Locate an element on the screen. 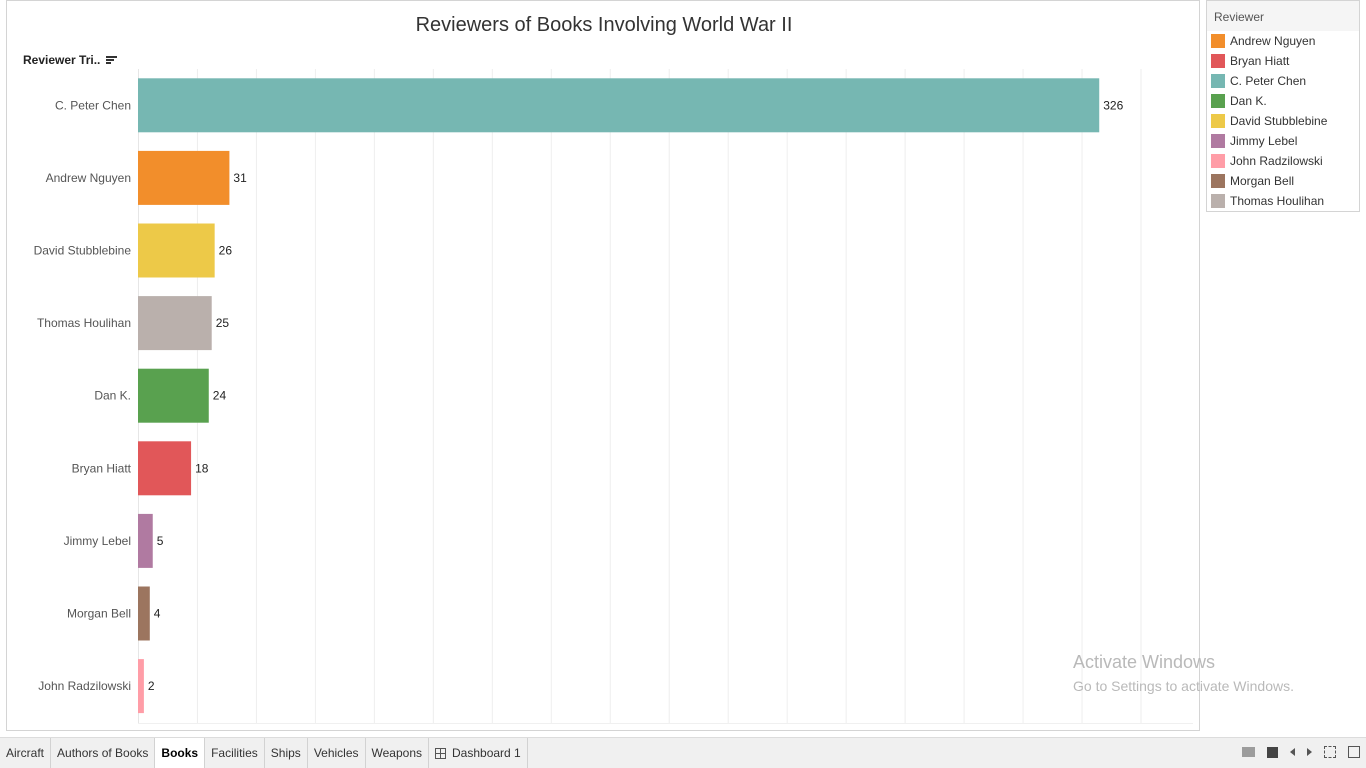 The height and width of the screenshot is (768, 1366). filmstrip-view-icon is located at coordinates (1248, 752).